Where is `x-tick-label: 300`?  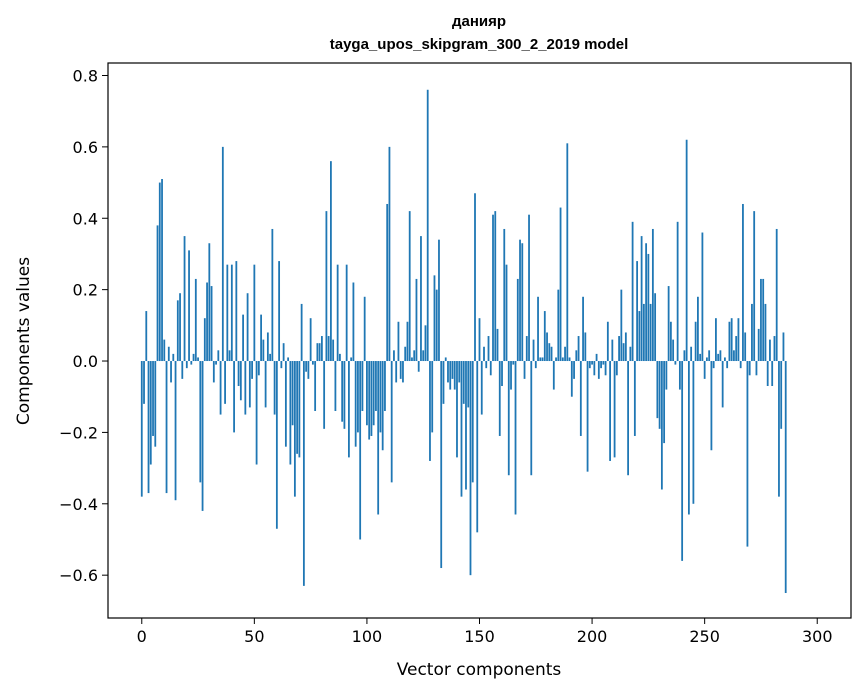
x-tick-label: 300 is located at coordinates (817, 636).